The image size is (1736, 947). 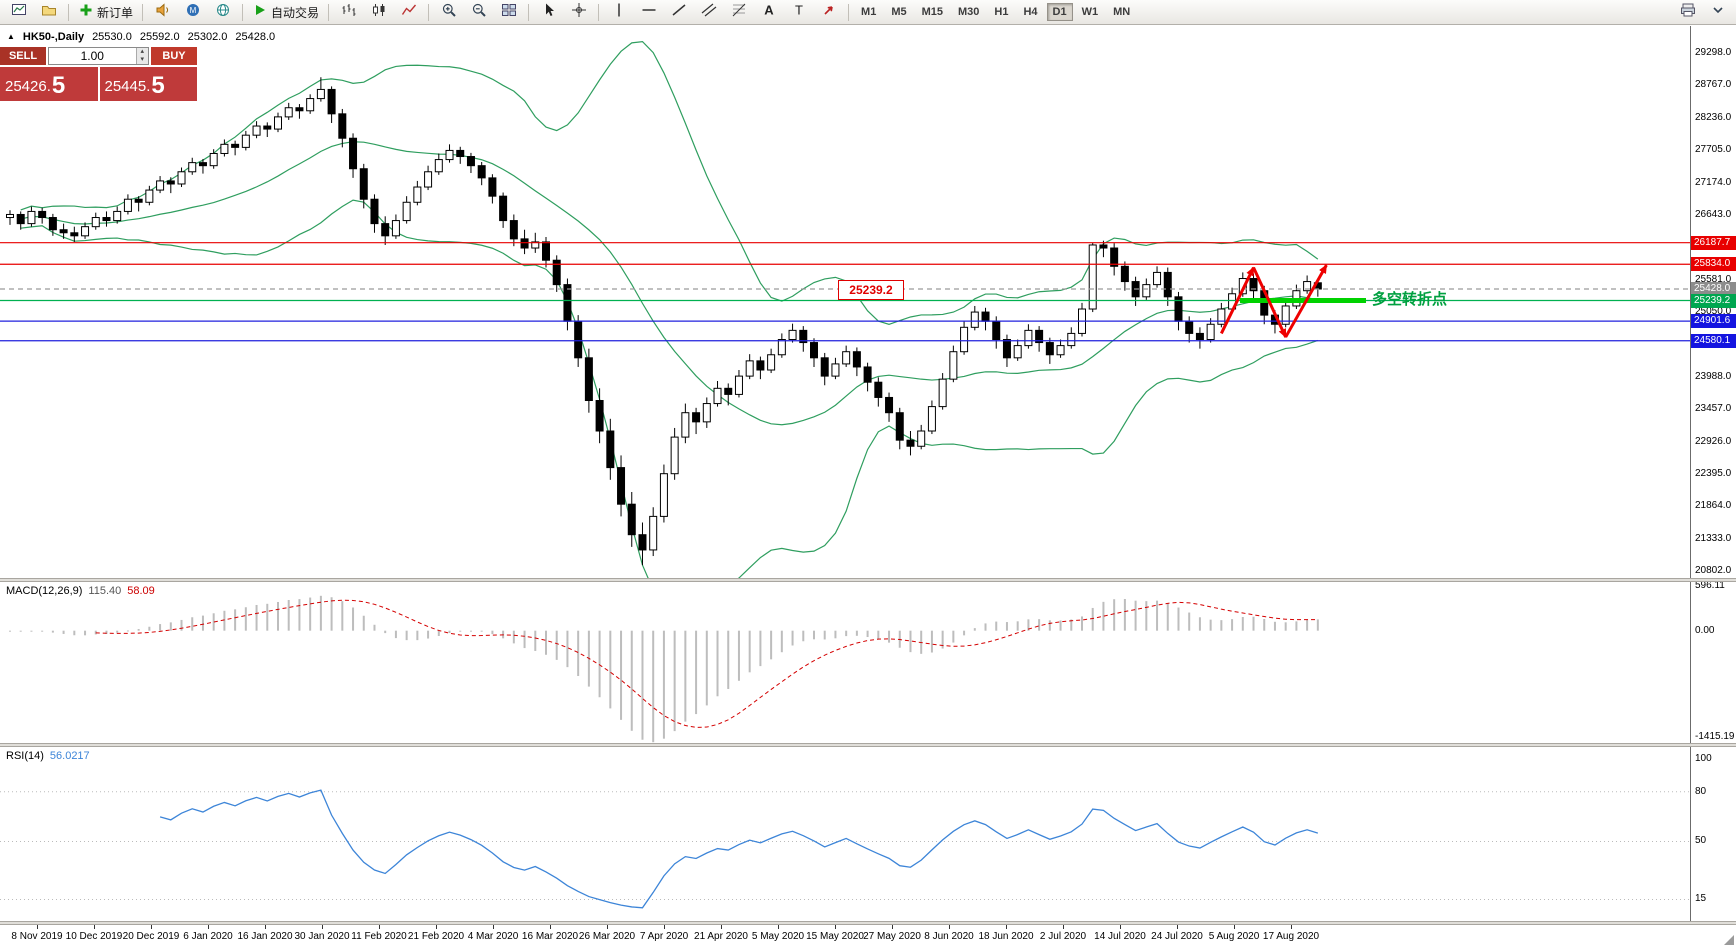 What do you see at coordinates (148, 84) in the screenshot?
I see `buy-price-display: 25445. 5` at bounding box center [148, 84].